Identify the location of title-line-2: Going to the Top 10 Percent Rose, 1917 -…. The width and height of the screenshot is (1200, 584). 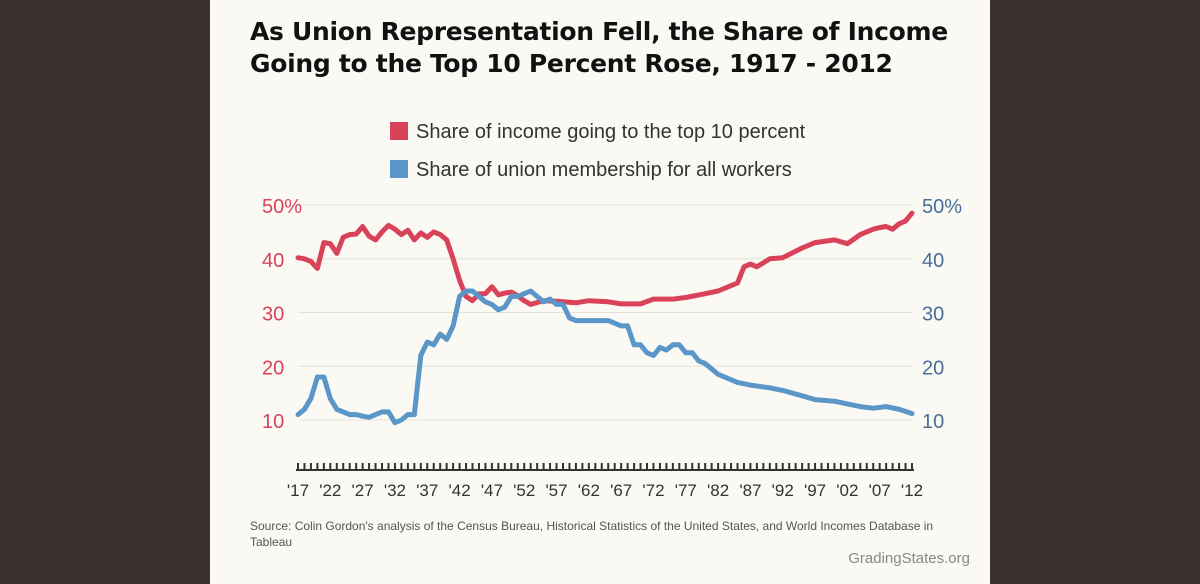
(571, 63).